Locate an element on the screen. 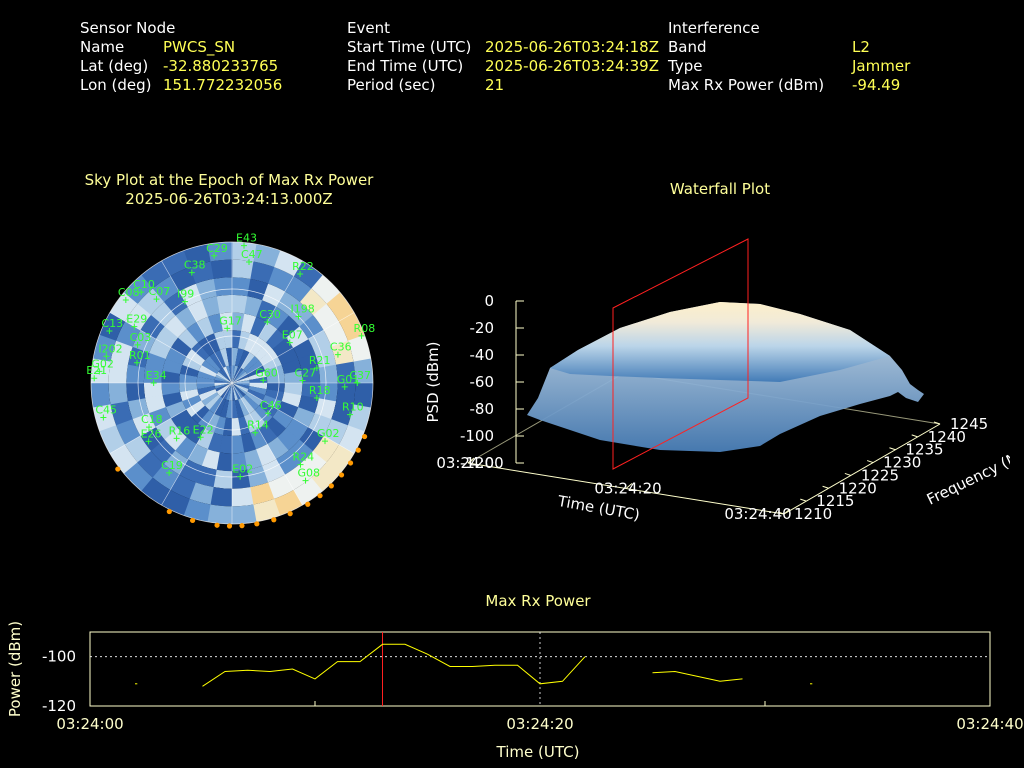  satellite-marker: C19 is located at coordinates (172, 467).